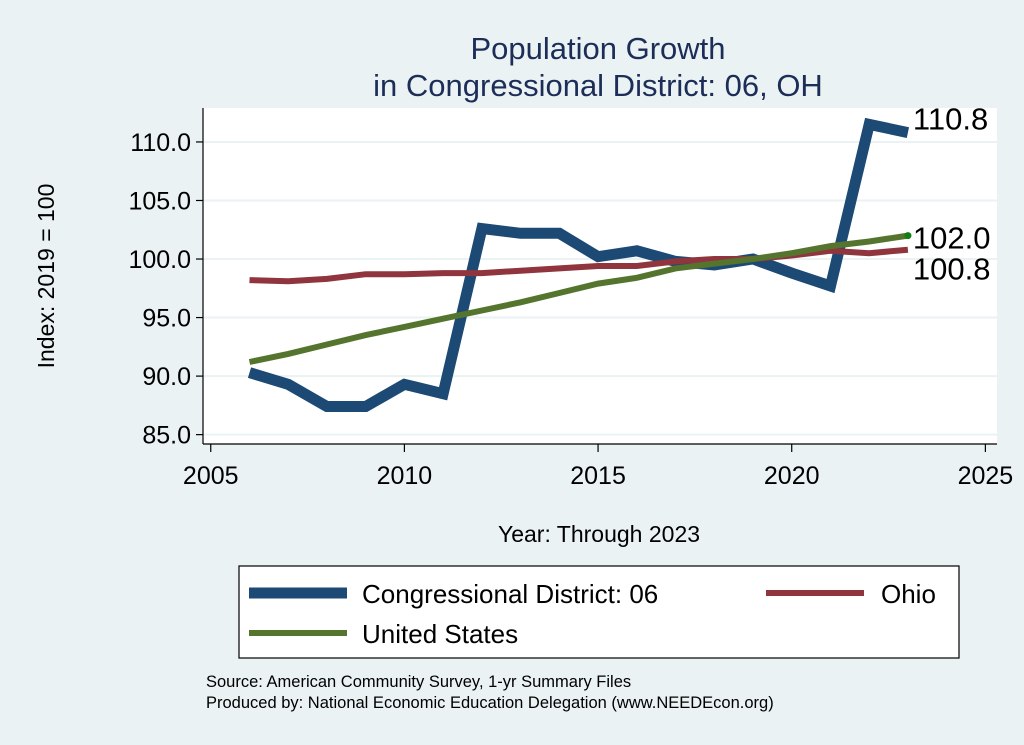 This screenshot has height=745, width=1024. I want to click on x-axis-ticks: 2005 2010 2015 2020 2025, so click(598, 467).